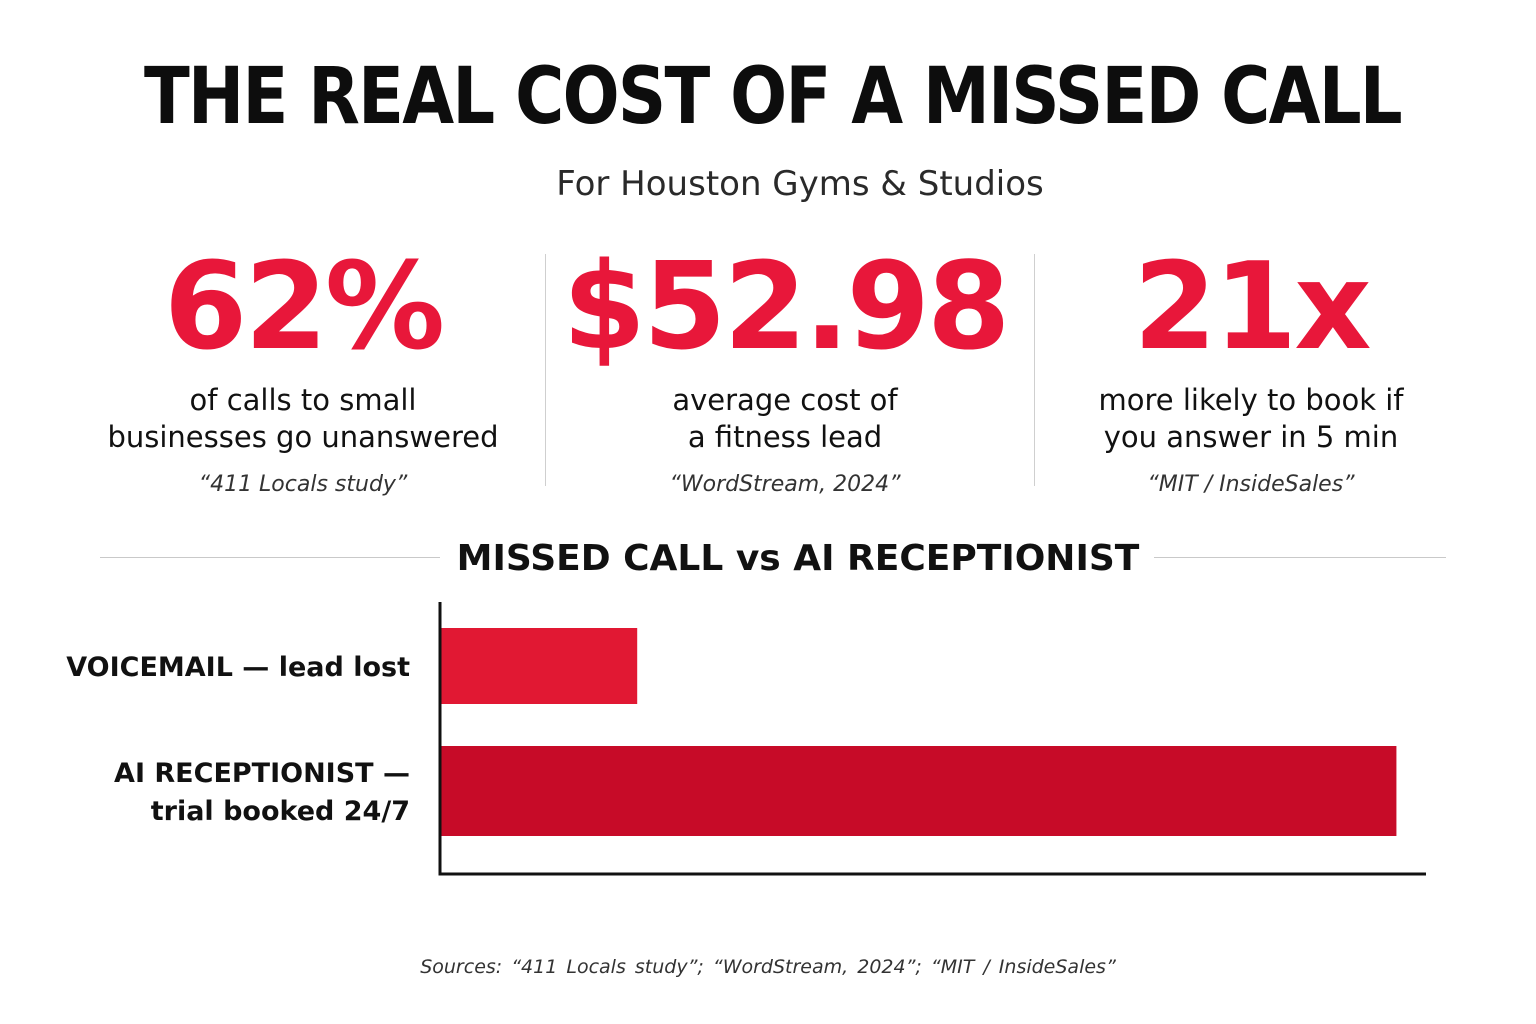 The image size is (1536, 1024). I want to click on stat-source: “411 Locals study”, so click(303, 484).